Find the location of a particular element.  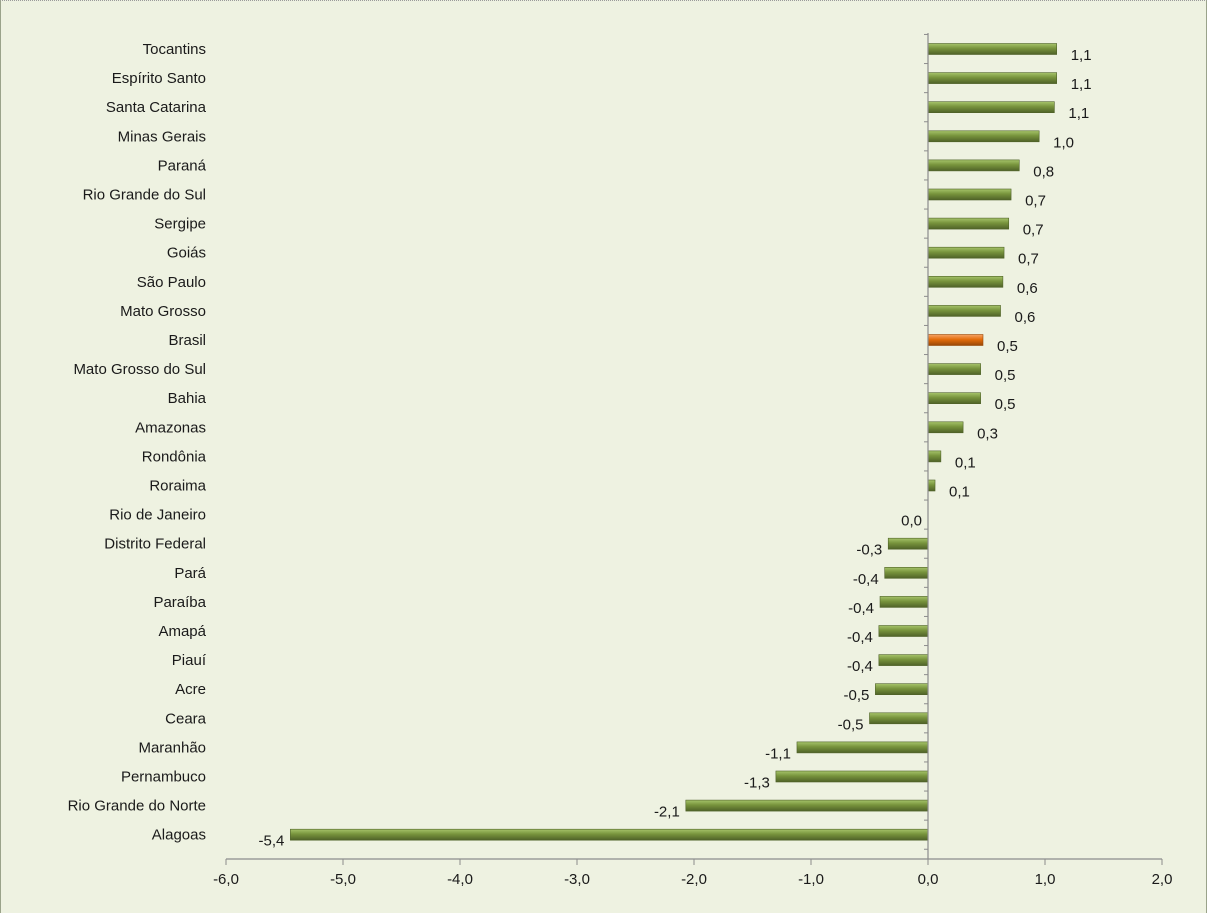

category-label: Rio Grande do Norte is located at coordinates (137, 806).